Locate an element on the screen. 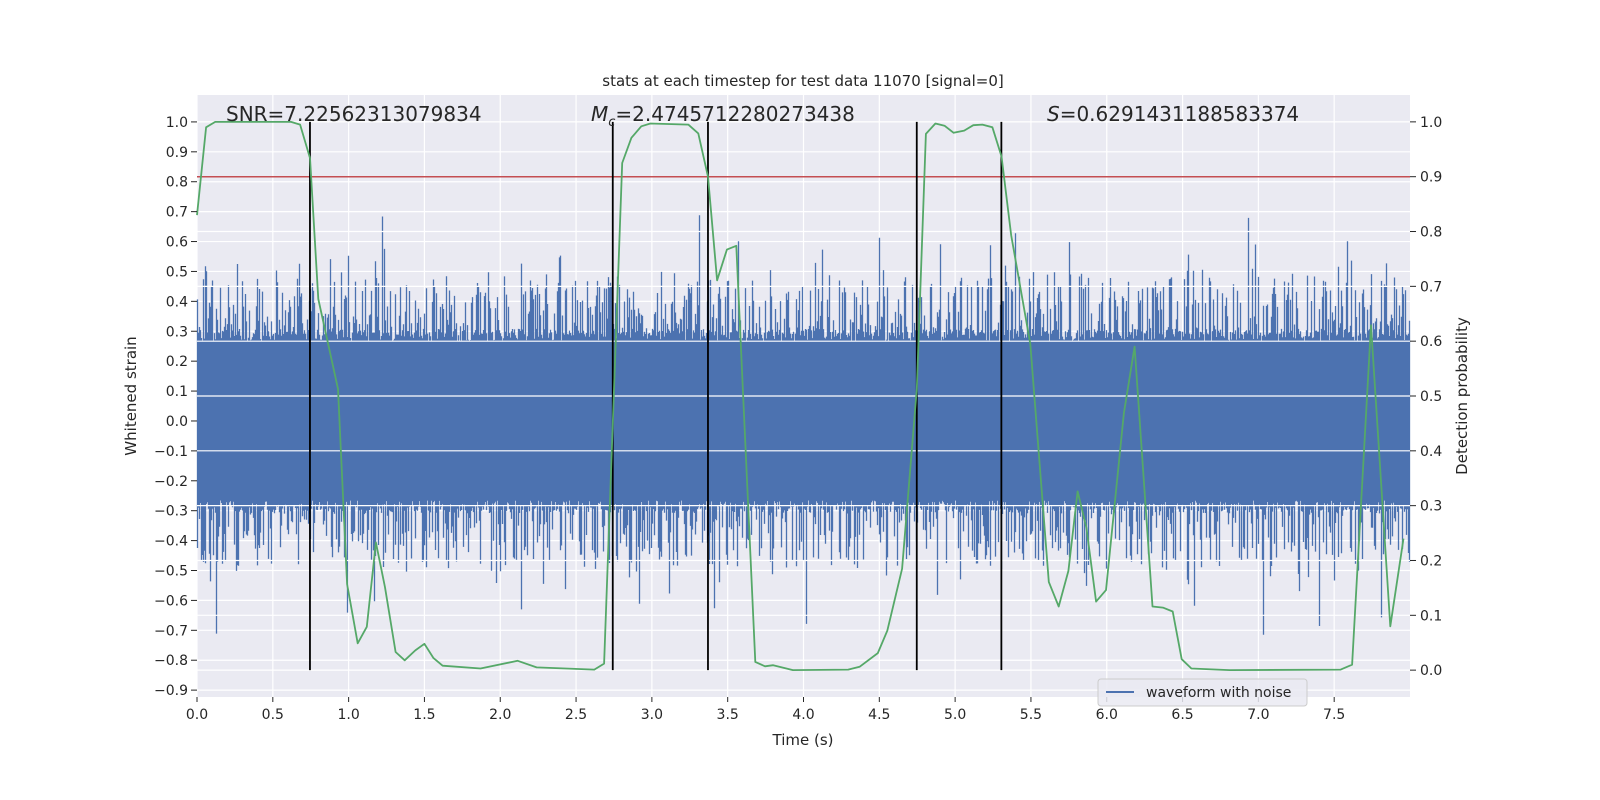  chirp-mass-annotation: Mc=2.4745712280273438 is located at coordinates (723, 116).